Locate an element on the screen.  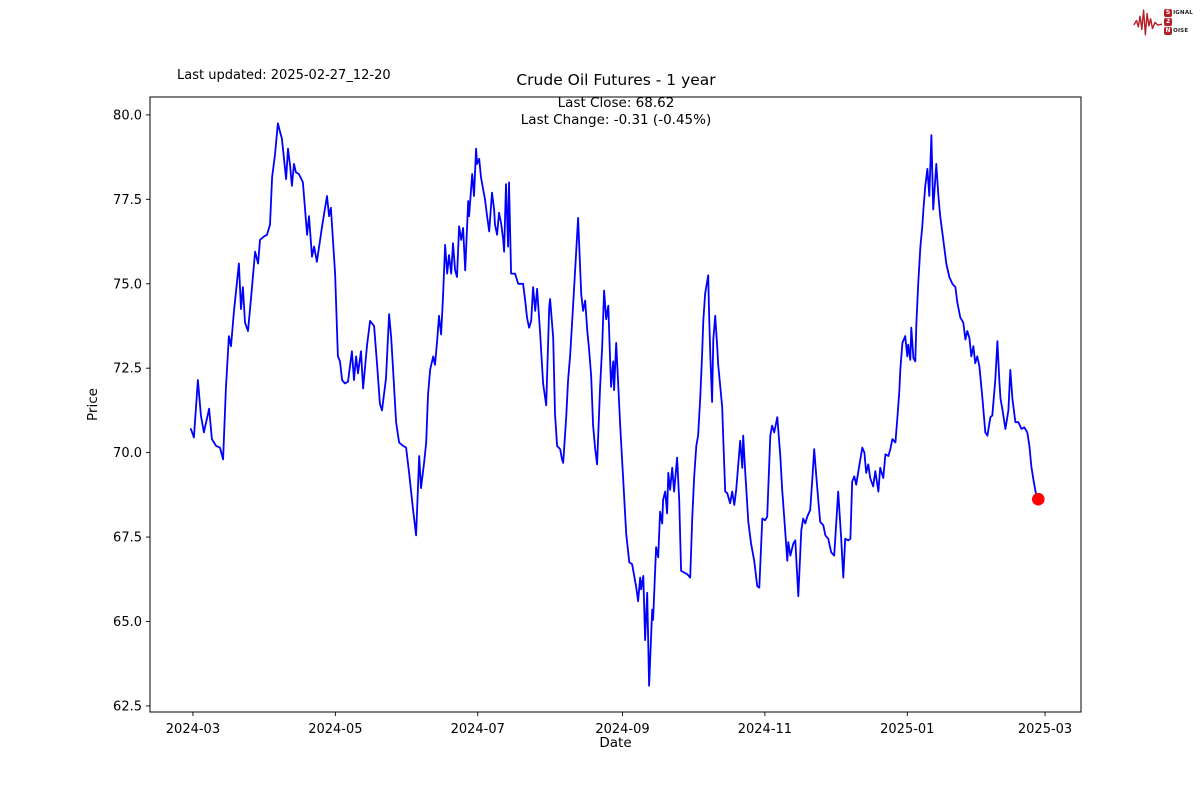
x-tick-label: 2024-03 is located at coordinates (193, 729).